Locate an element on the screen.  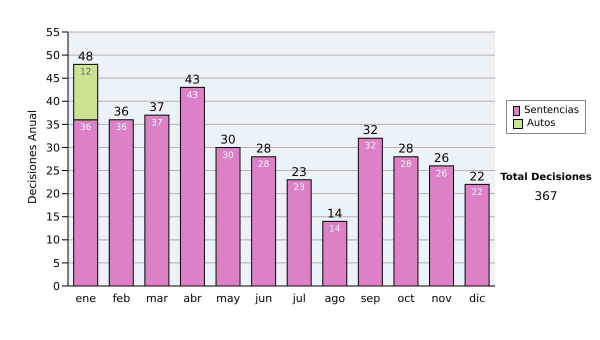
y-axis-title: Decisiones Anual is located at coordinates (32, 157).